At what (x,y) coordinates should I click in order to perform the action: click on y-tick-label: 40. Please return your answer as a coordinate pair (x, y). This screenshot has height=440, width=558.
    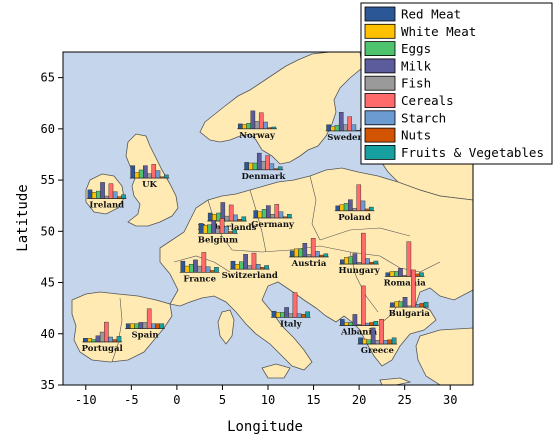
    Looking at the image, I should click on (48, 334).